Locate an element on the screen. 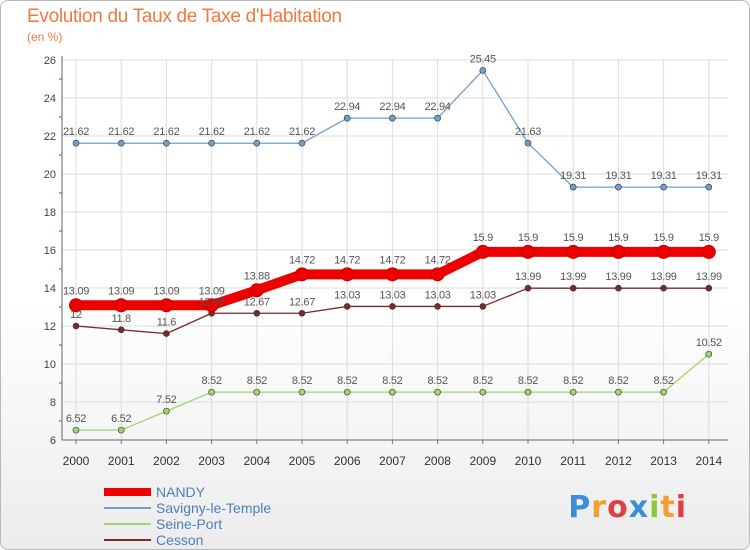 The width and height of the screenshot is (750, 550). proxiti-logo: Proxiti is located at coordinates (627, 507).